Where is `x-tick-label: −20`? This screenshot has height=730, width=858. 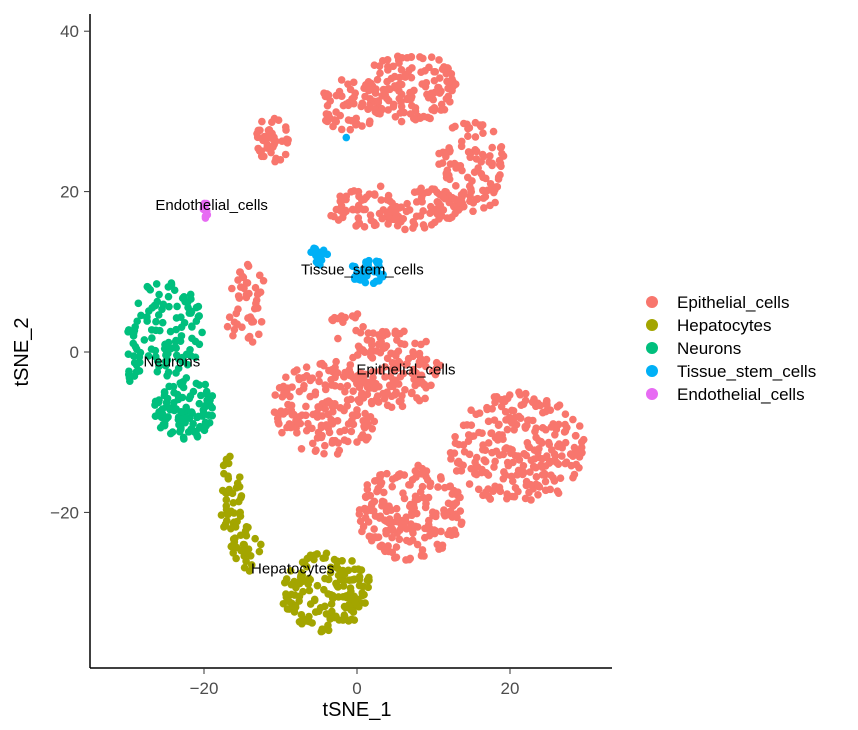 x-tick-label: −20 is located at coordinates (204, 688).